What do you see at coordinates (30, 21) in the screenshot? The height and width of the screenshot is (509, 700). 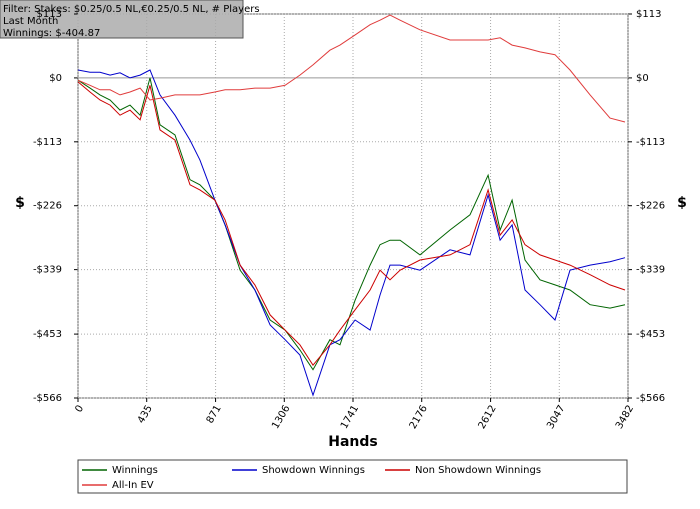 I see `title-line: Last Month` at bounding box center [30, 21].